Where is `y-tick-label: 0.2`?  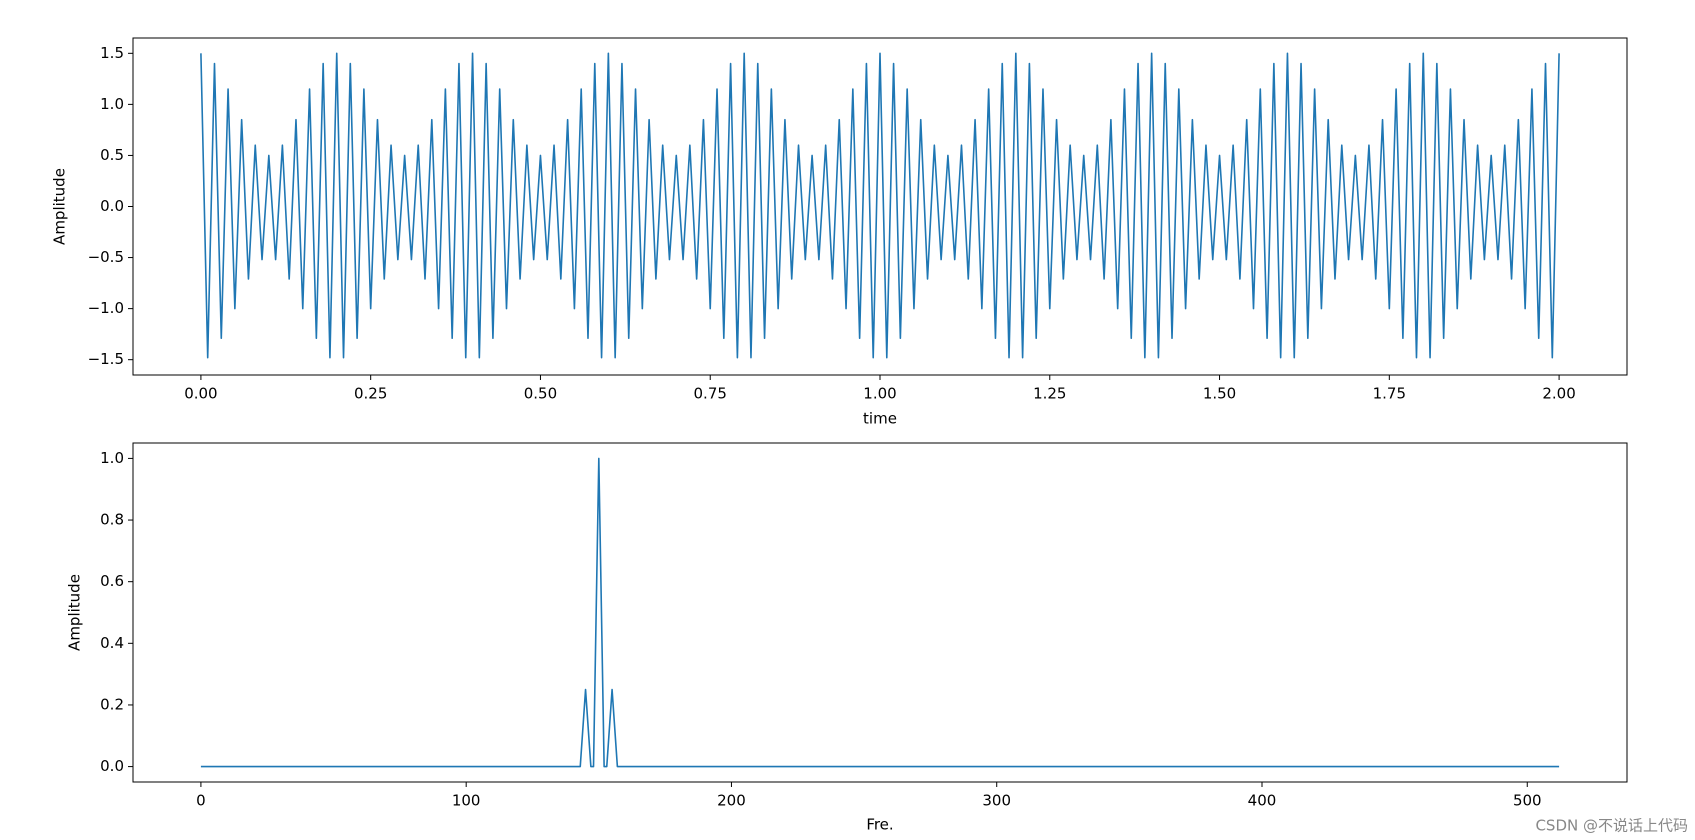
y-tick-label: 0.2 is located at coordinates (112, 704).